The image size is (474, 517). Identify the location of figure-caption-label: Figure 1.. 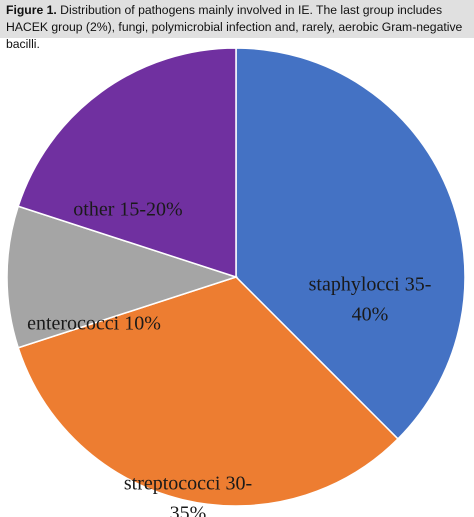
(31, 10).